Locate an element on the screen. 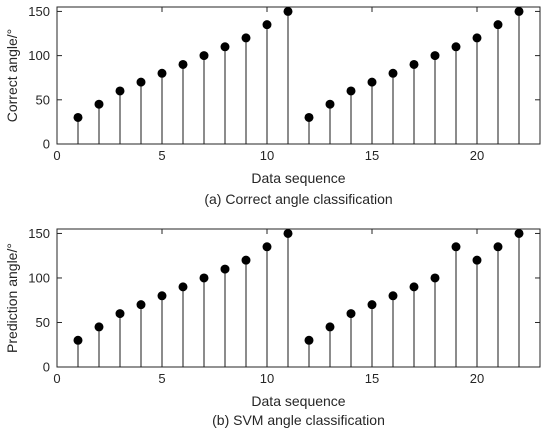 This screenshot has height=434, width=550. y-axis-label: Correct angle/° is located at coordinates (12, 76).